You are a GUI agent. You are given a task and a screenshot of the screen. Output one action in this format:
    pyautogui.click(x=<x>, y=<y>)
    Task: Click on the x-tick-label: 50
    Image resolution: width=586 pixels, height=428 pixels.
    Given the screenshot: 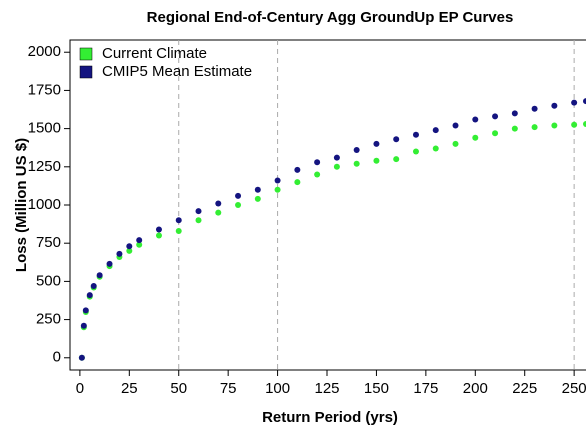 What is the action you would take?
    pyautogui.click(x=178, y=388)
    